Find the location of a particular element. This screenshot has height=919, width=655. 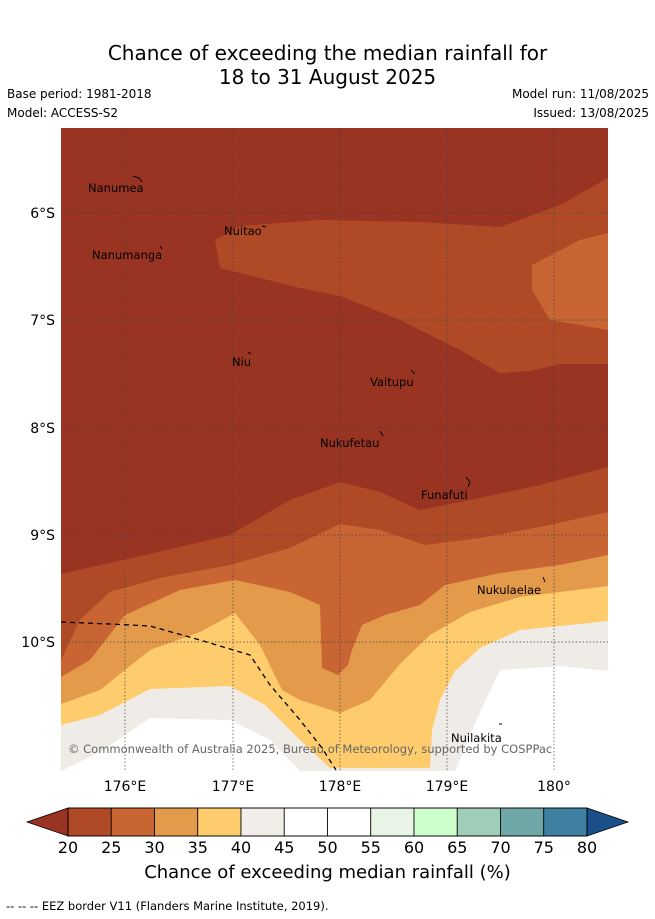

latitude-labels: 6°S 7°S 8°S 9°S 10°S is located at coordinates (38, 428).